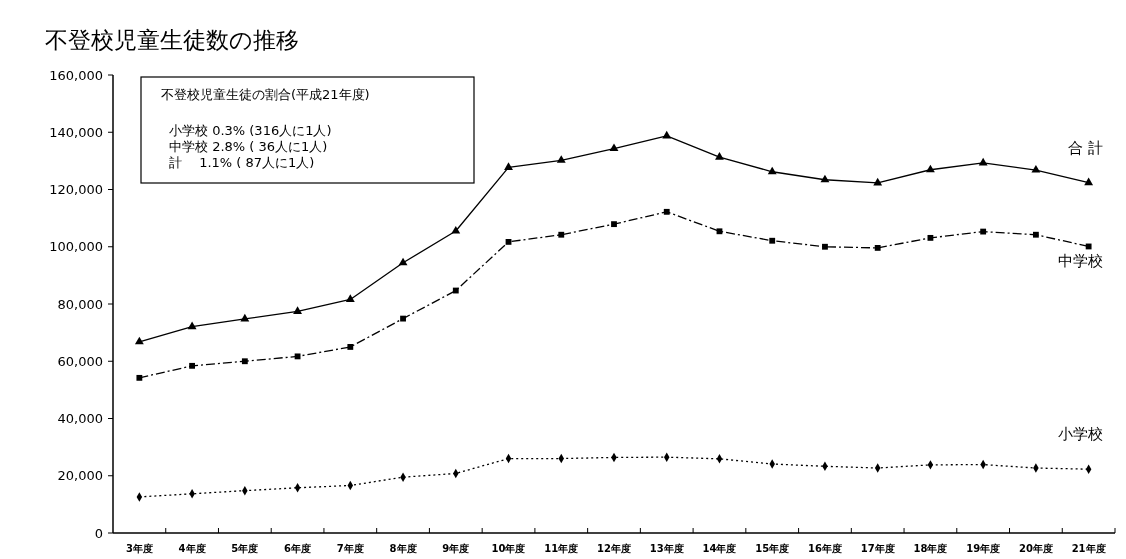 This screenshot has width=1126, height=559. I want to click on x-tick-label: 16年度, so click(824, 548).